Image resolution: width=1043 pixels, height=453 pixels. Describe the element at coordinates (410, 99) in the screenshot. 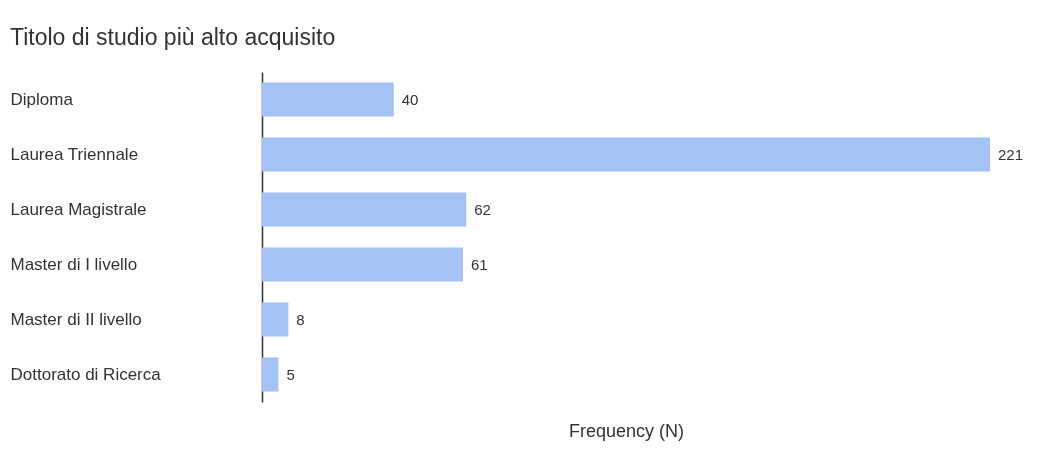

I see `data-label: 40` at that location.